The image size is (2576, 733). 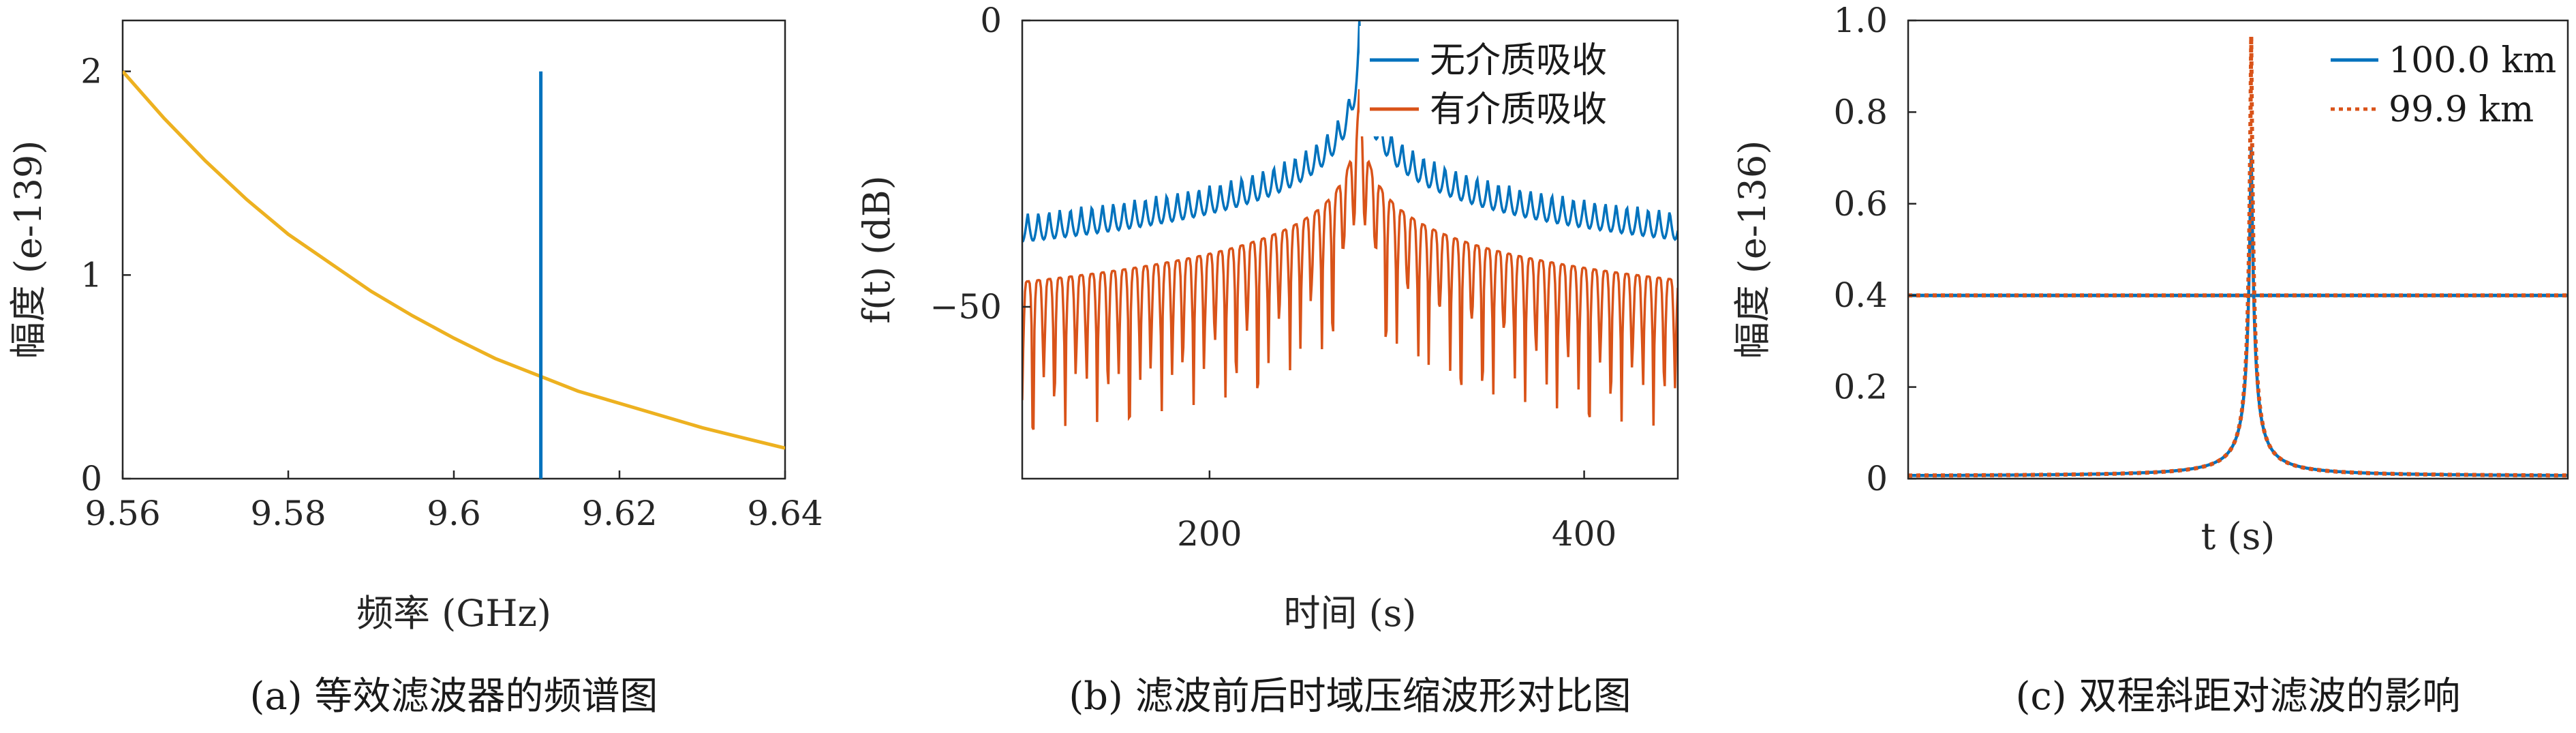 I want to click on panel-c-ytick-label: 0.8, so click(x=1860, y=112).